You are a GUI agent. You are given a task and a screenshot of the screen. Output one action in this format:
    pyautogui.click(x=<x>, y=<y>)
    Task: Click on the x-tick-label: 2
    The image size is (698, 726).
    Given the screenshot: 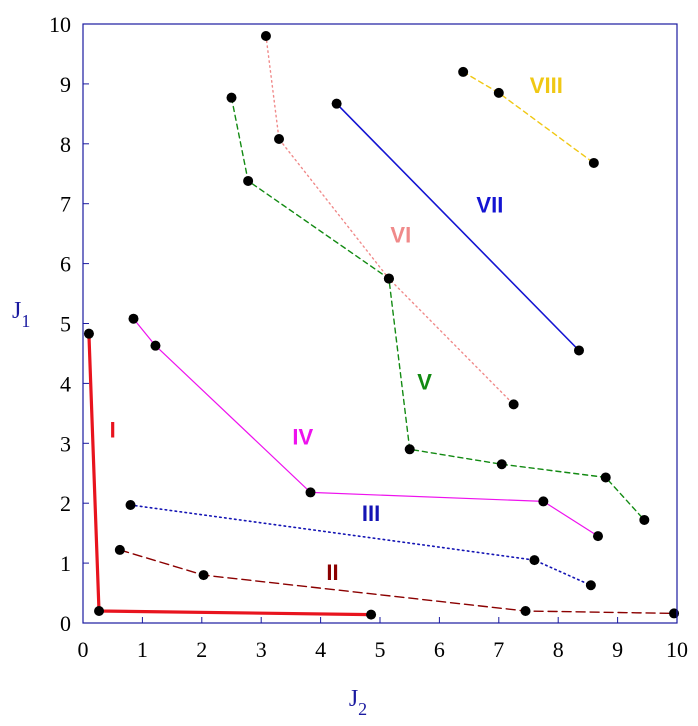 What is the action you would take?
    pyautogui.click(x=201, y=649)
    